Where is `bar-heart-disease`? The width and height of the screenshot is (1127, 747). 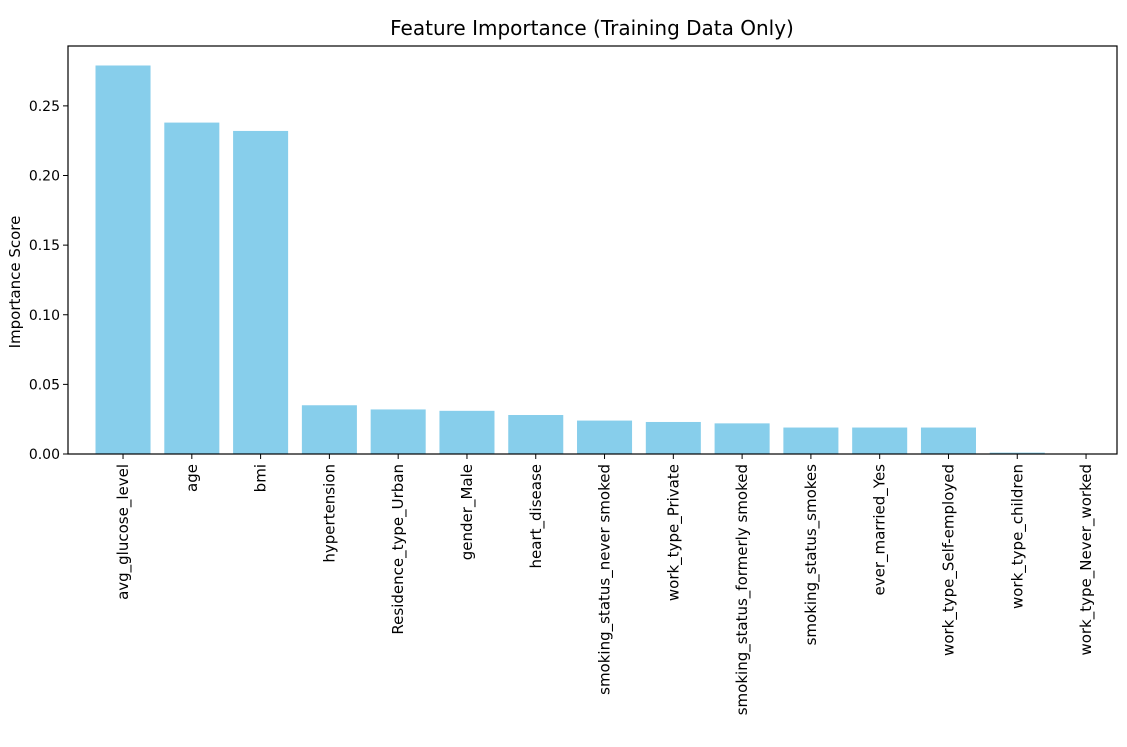
bar-heart-disease is located at coordinates (536, 434).